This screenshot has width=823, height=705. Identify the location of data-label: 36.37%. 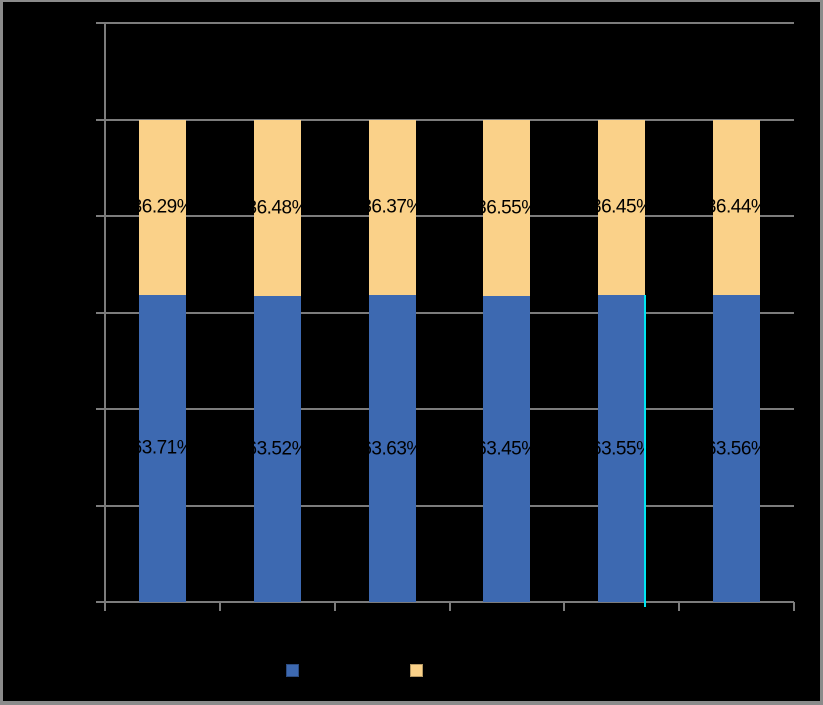
(392, 207).